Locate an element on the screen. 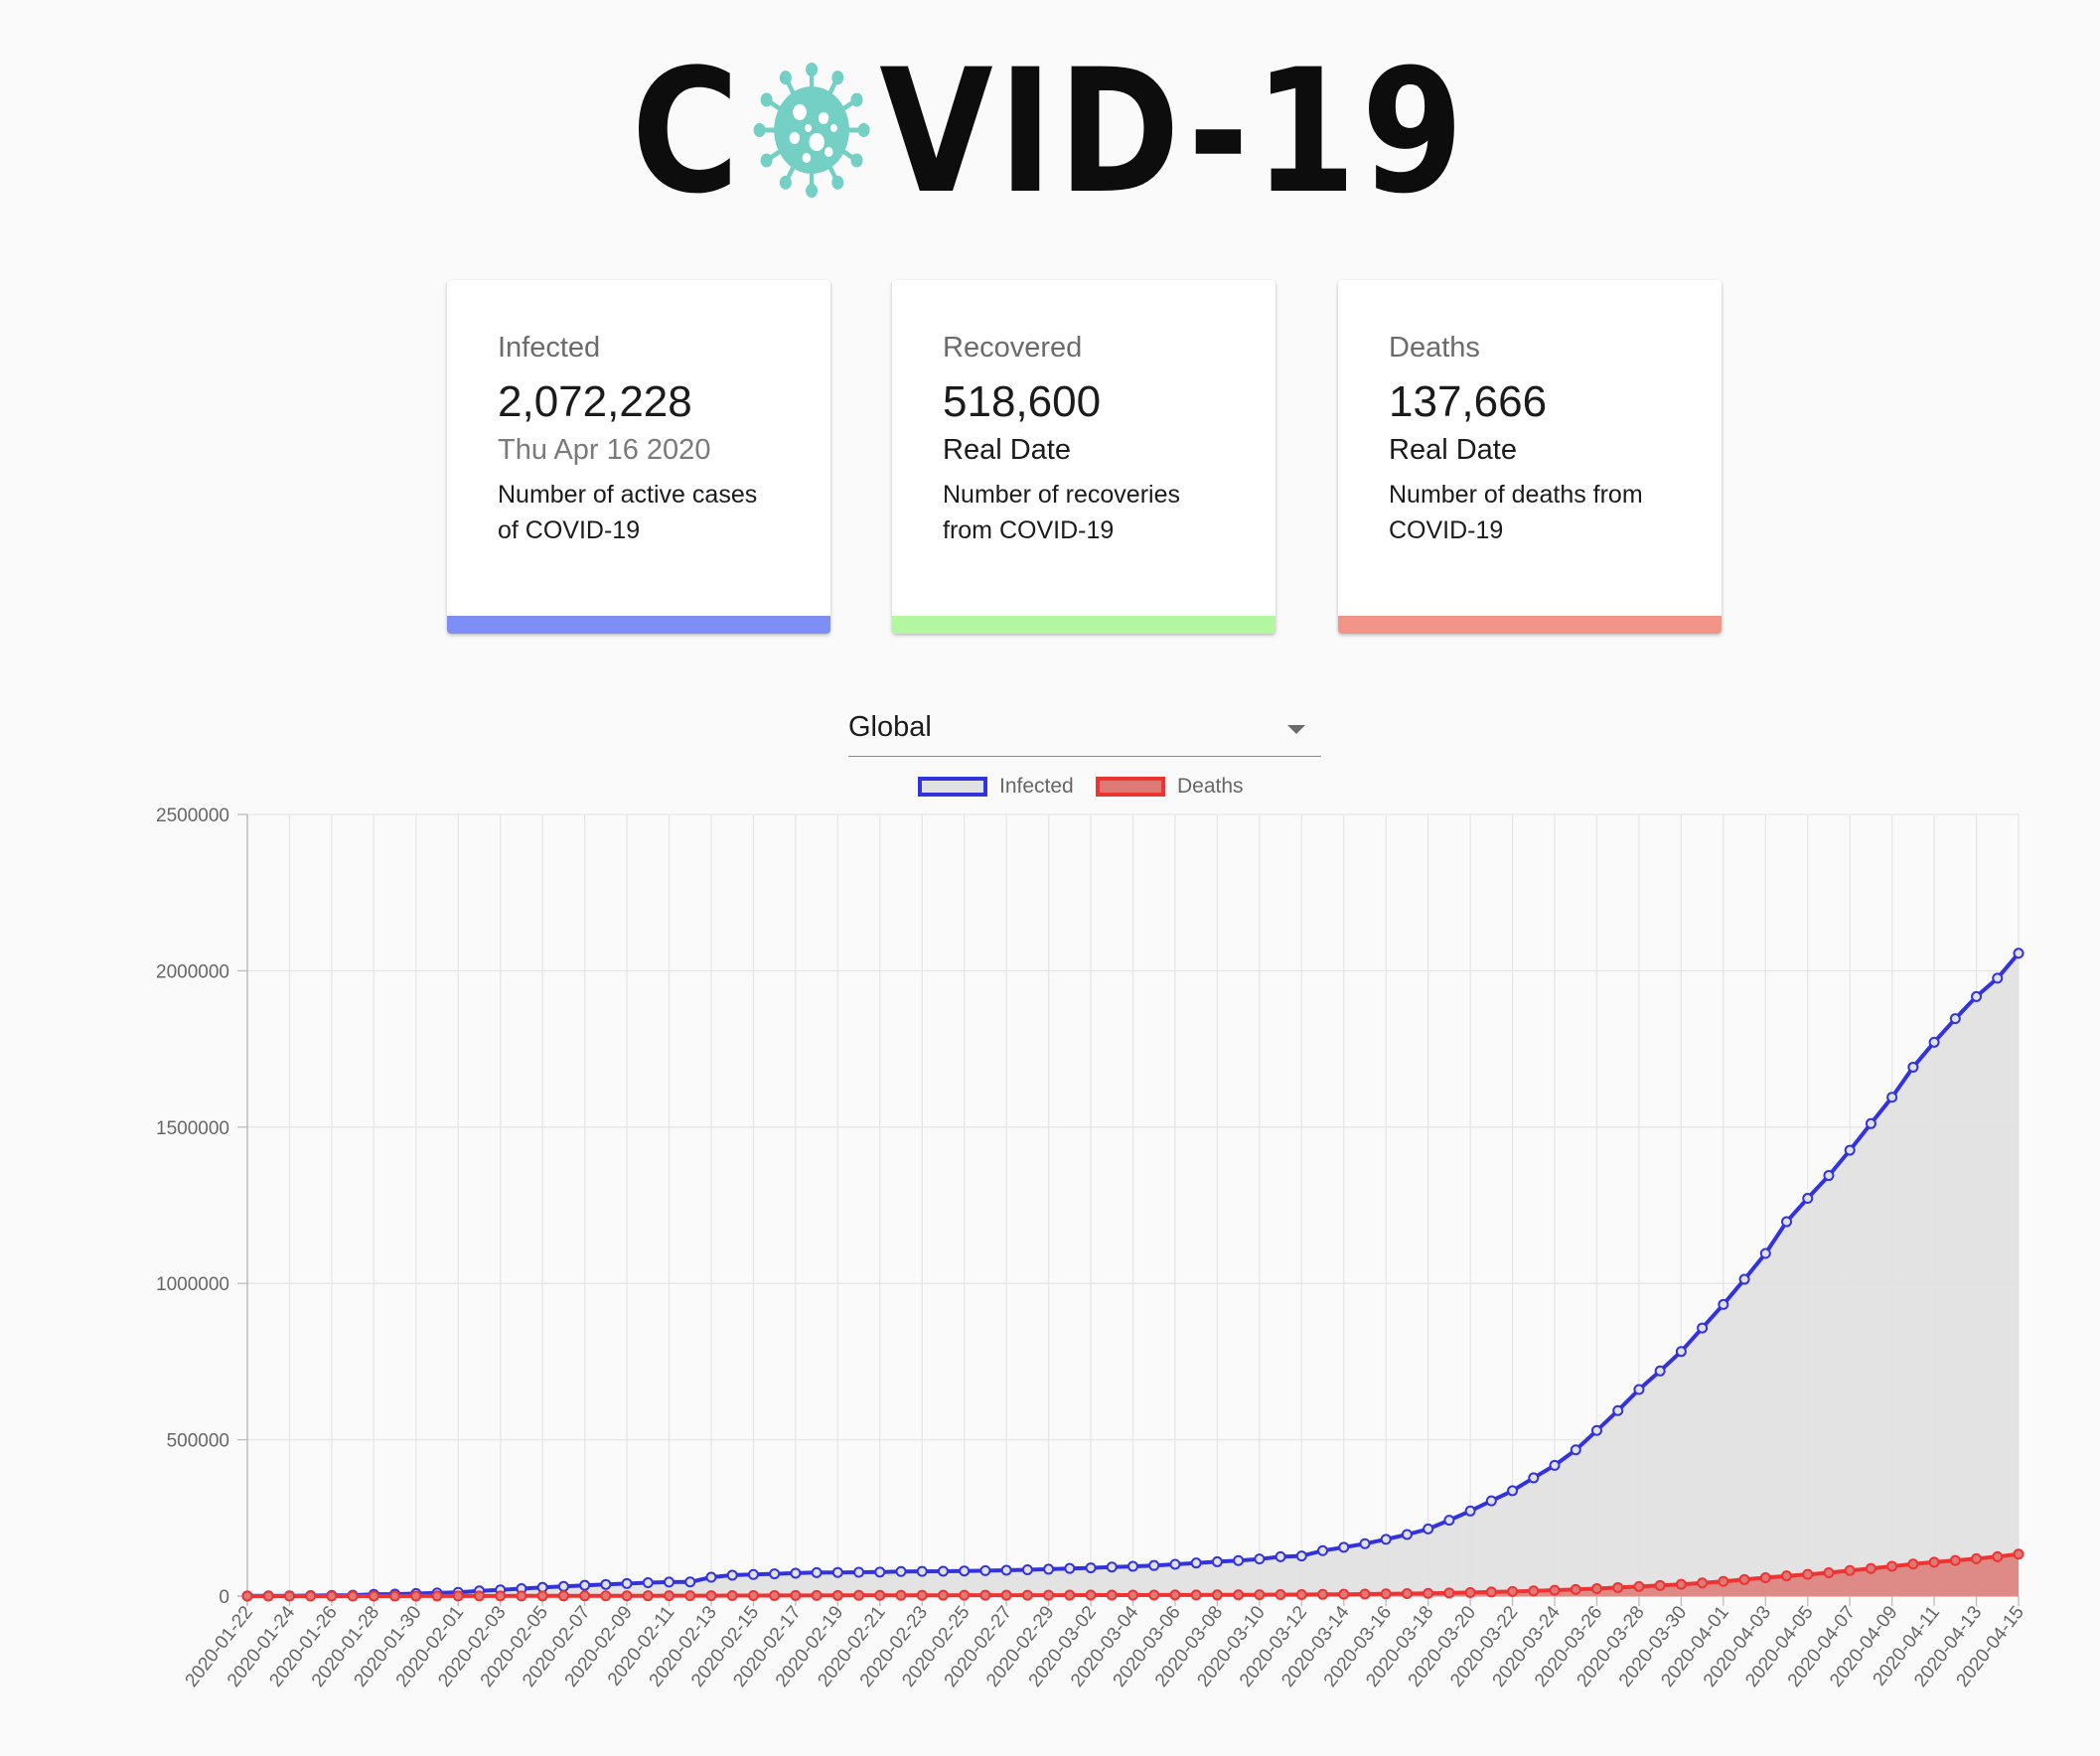  card-title: Infected is located at coordinates (549, 348).